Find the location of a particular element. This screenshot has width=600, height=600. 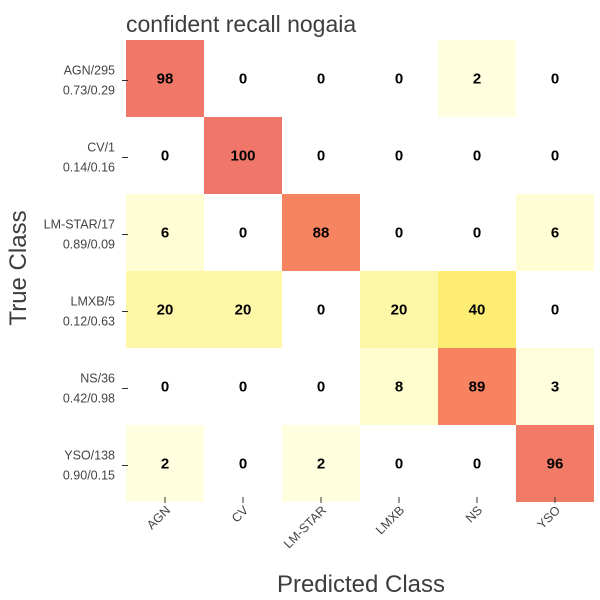

column-label: LMXB is located at coordinates (390, 520).